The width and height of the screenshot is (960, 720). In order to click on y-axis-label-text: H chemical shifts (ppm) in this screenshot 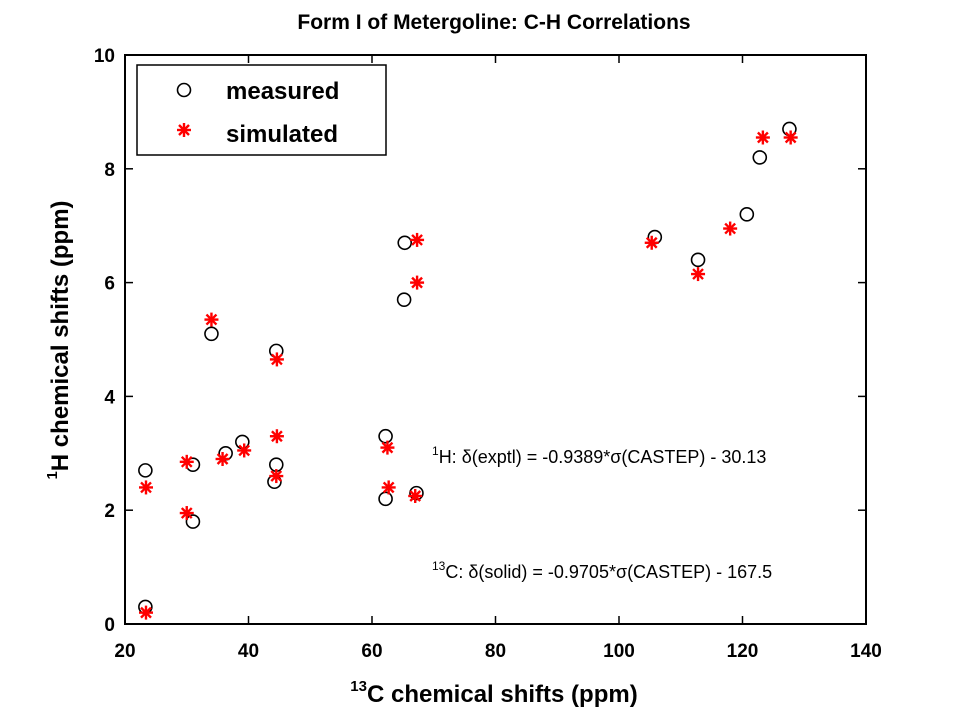, I will do `click(60, 335)`.